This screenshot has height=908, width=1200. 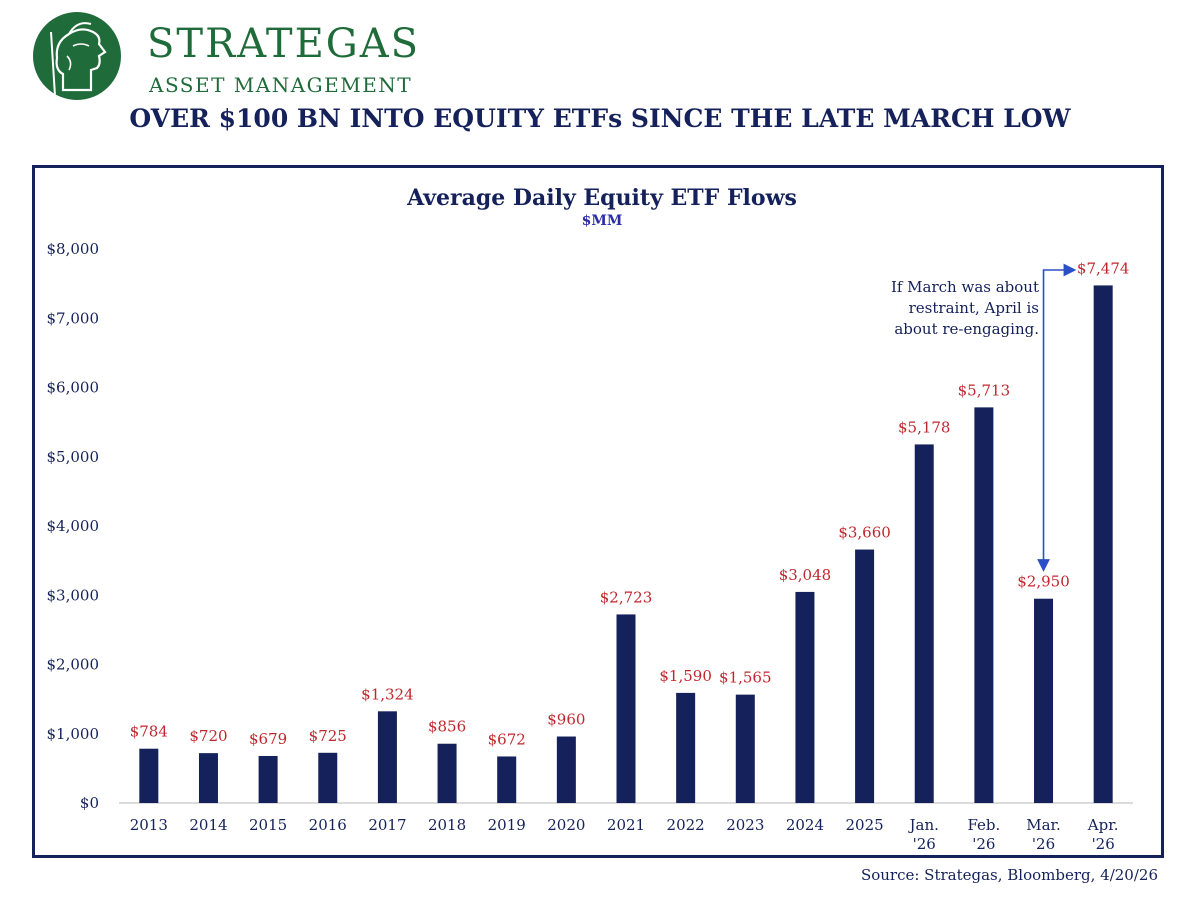 I want to click on source-note: Source: Strategas, Bloomberg, 4/20/26, so click(x=1009, y=875).